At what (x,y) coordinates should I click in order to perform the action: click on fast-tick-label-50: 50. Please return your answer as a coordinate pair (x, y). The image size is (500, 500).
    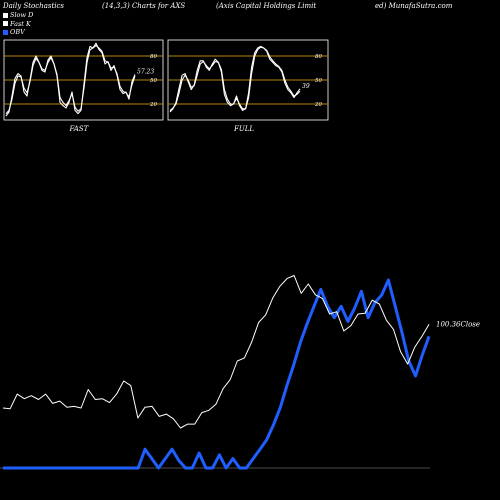
    Looking at the image, I should click on (153, 81).